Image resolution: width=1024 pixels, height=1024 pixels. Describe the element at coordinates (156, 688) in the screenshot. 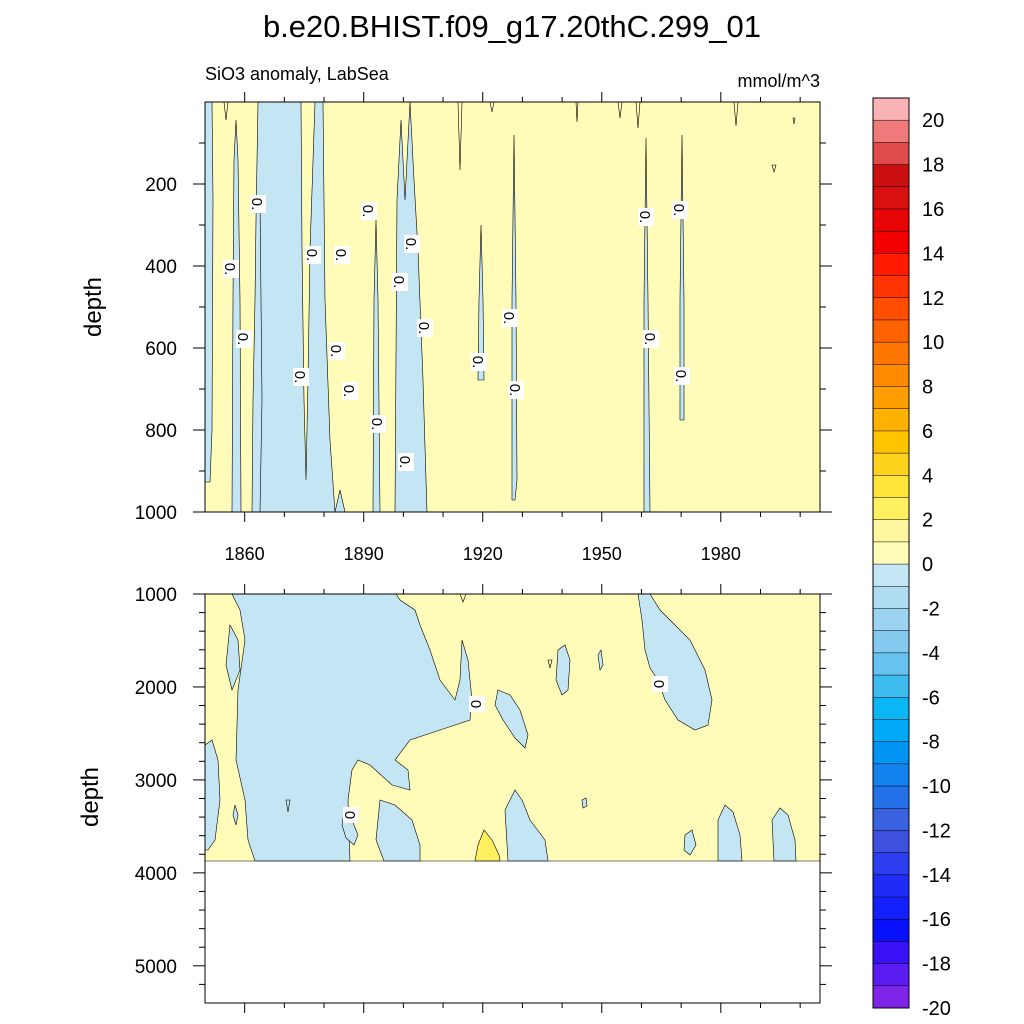

I see `y-tick-label: 2000` at that location.